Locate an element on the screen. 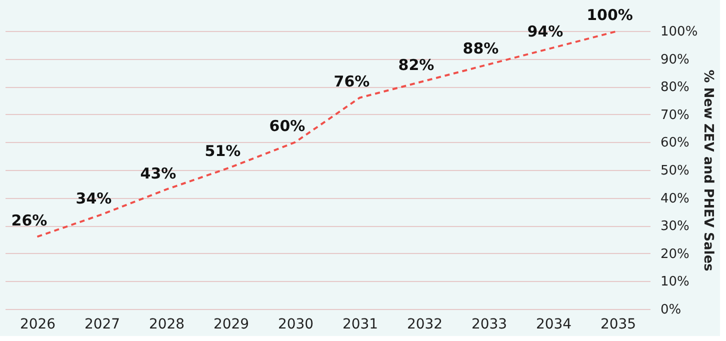 This screenshot has width=726, height=341. x-tick-label: 2032 is located at coordinates (424, 324).